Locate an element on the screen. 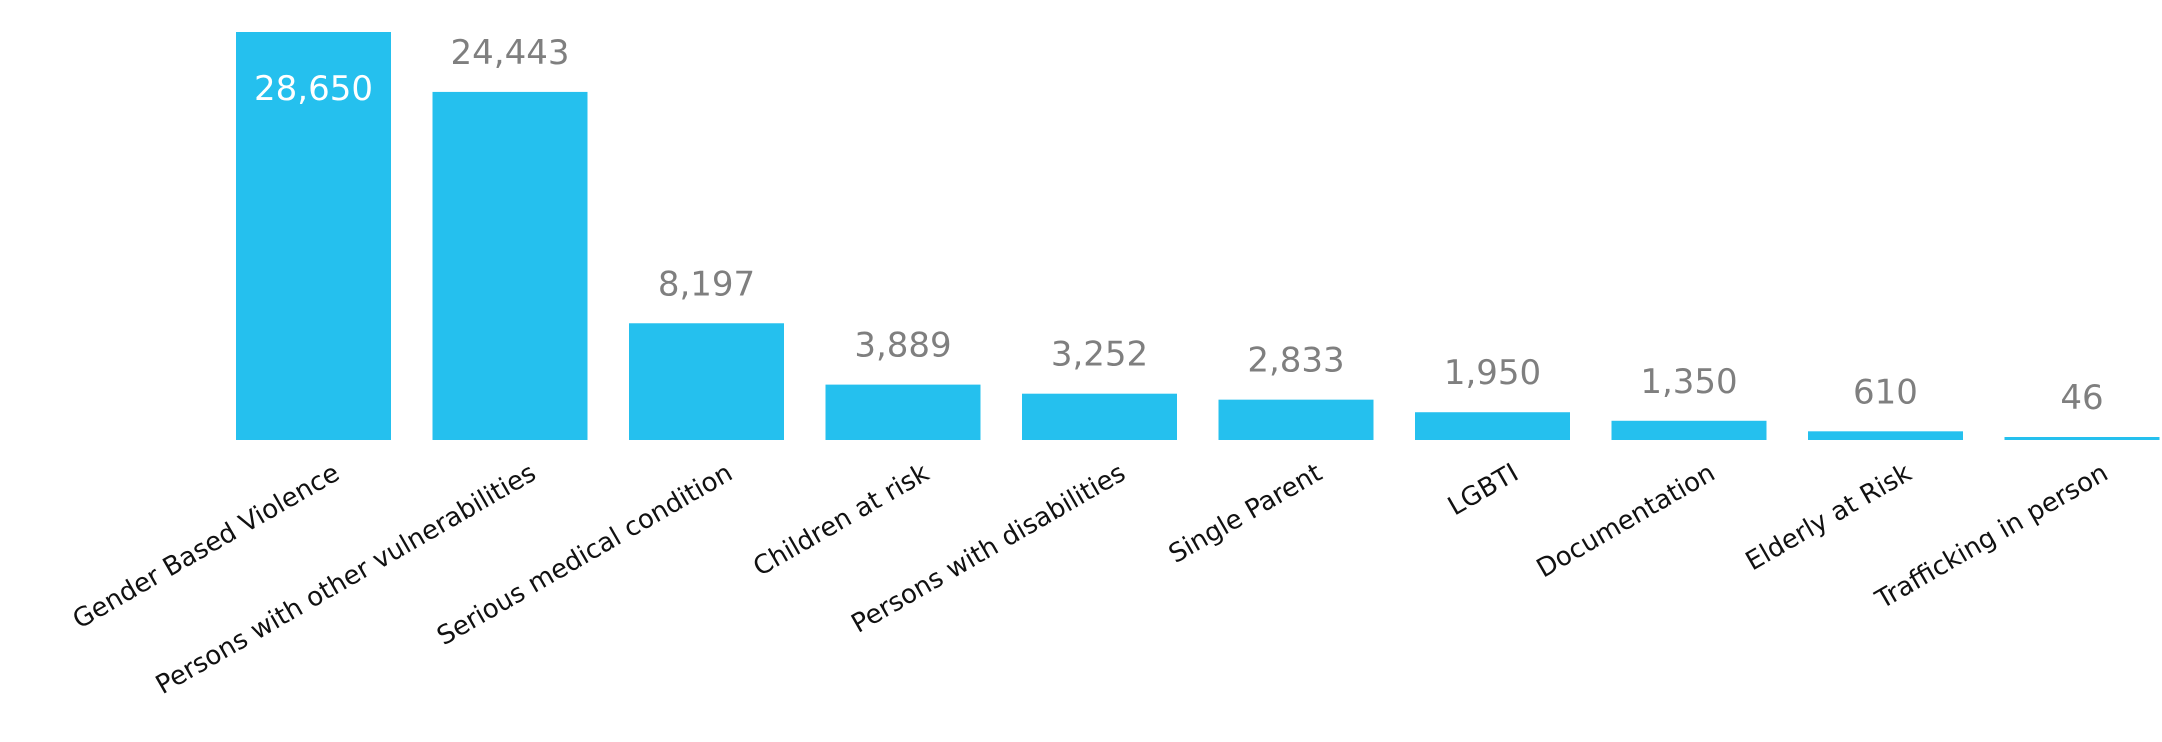 This screenshot has width=2162, height=742. value-label-trafficking-in-person: 46 is located at coordinates (2081, 398).